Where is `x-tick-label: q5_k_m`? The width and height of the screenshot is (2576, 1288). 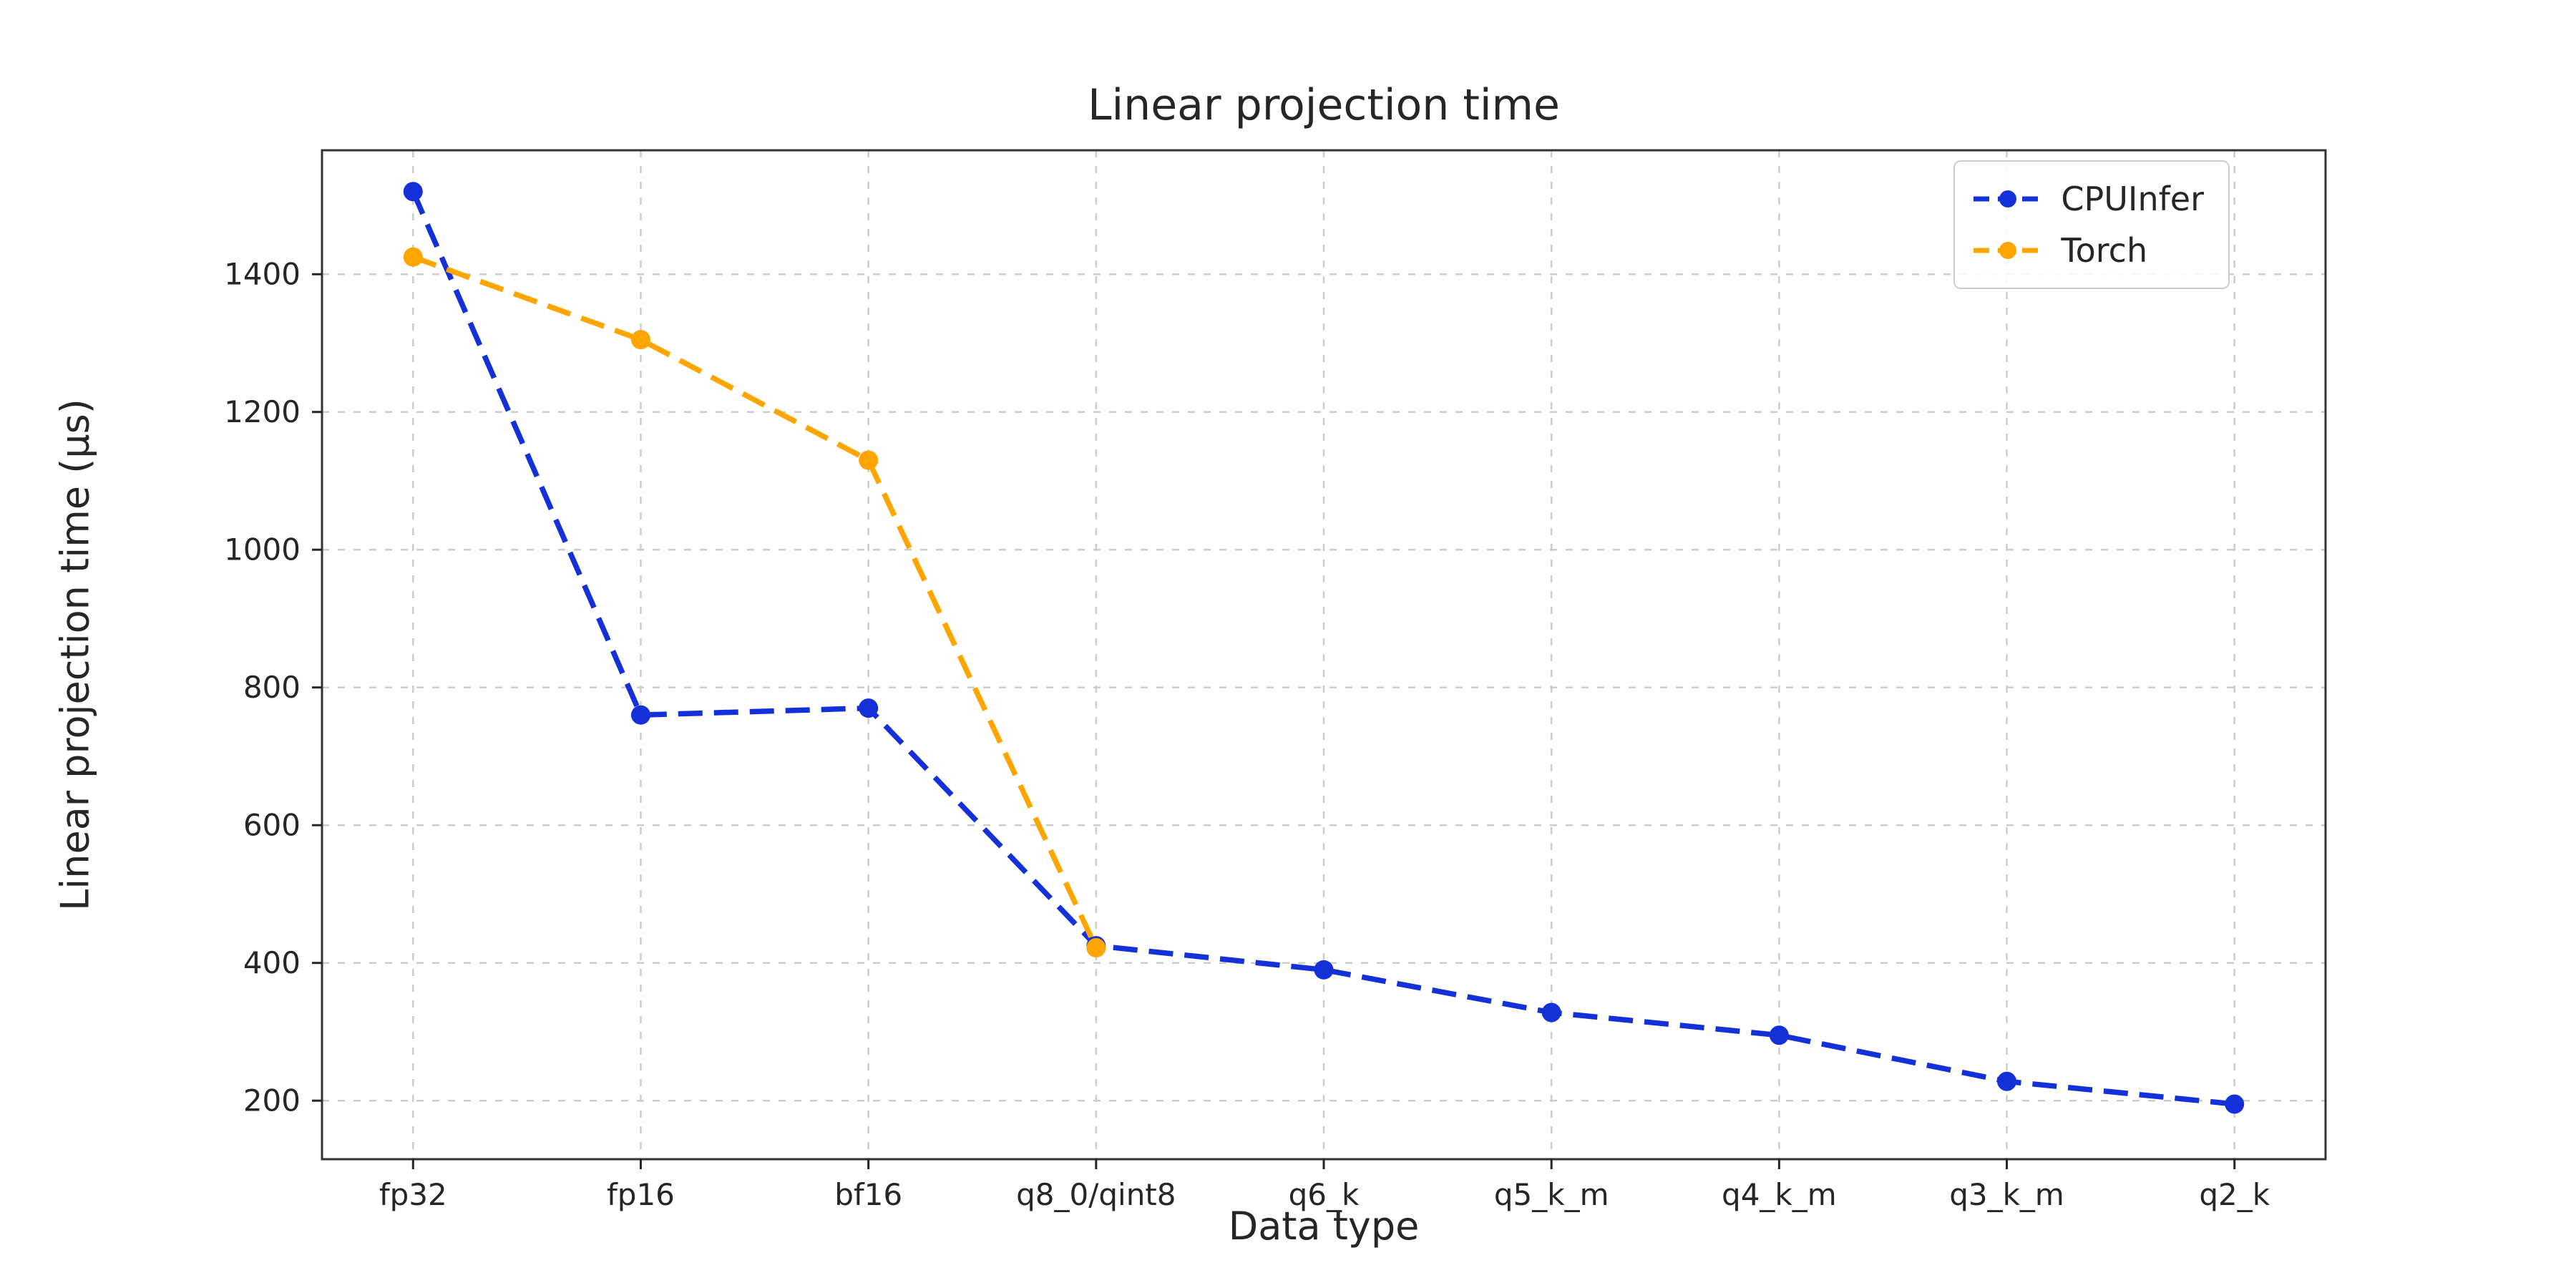 x-tick-label: q5_k_m is located at coordinates (1551, 1194).